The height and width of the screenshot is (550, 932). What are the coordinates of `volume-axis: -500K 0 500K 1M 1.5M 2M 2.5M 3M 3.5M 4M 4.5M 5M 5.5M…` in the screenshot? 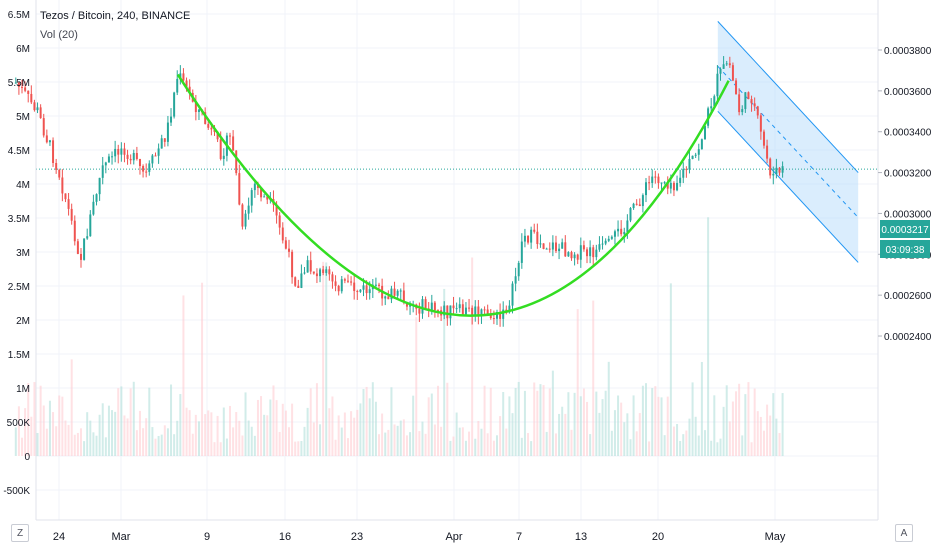 It's located at (20, 260).